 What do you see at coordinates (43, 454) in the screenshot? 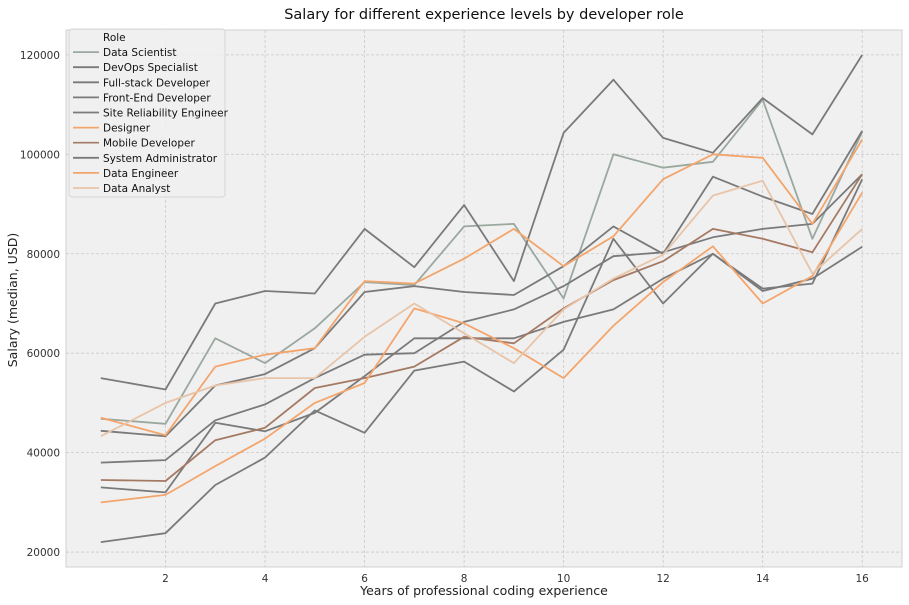
I see `y-tick-label: 40000` at bounding box center [43, 454].